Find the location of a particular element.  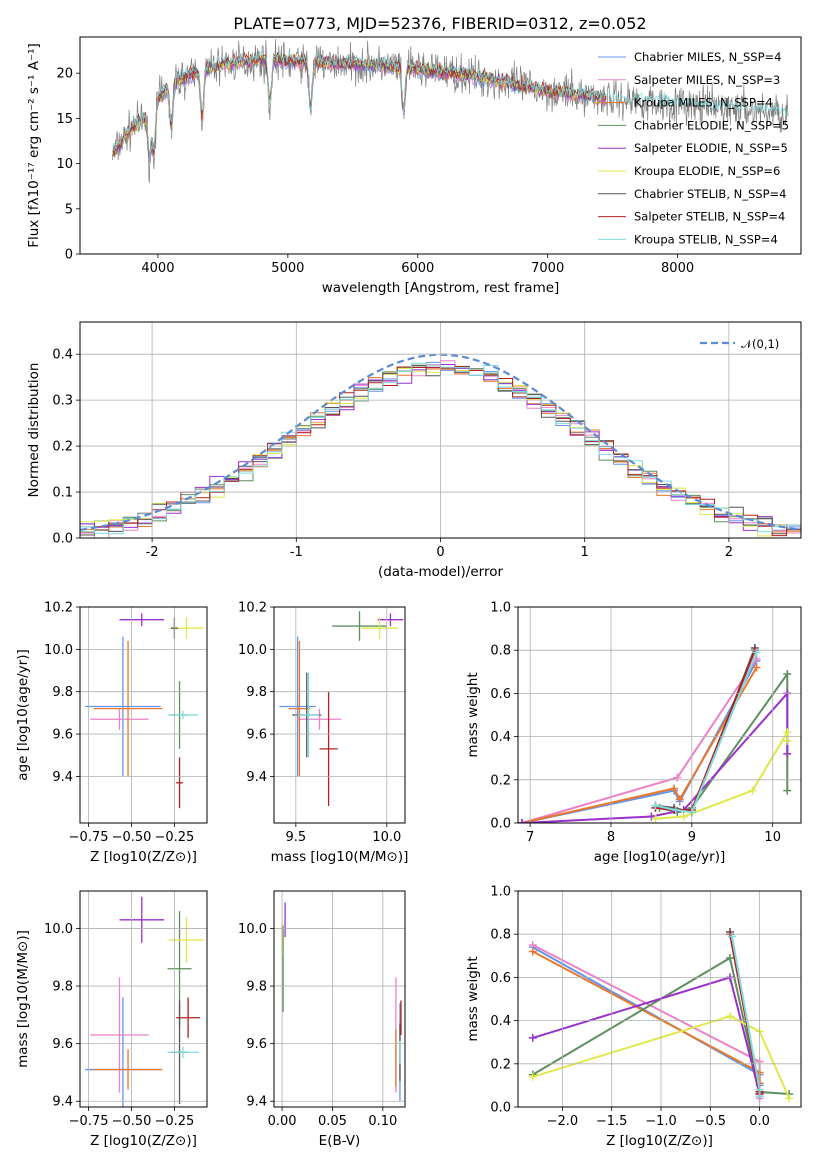

plot-area-spectrum is located at coordinates (450, 110).